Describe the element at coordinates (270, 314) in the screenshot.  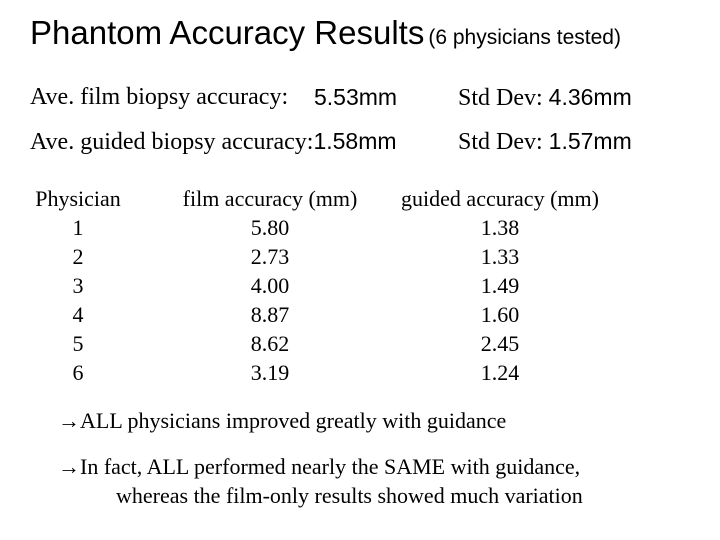
I see `film-accuracy-cell: 8.87` at that location.